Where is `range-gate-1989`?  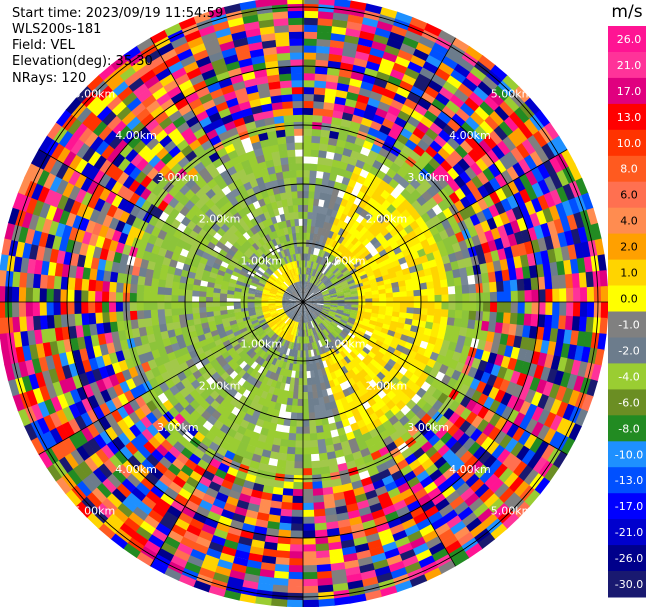 range-gate-1989 is located at coordinates (348, 350).